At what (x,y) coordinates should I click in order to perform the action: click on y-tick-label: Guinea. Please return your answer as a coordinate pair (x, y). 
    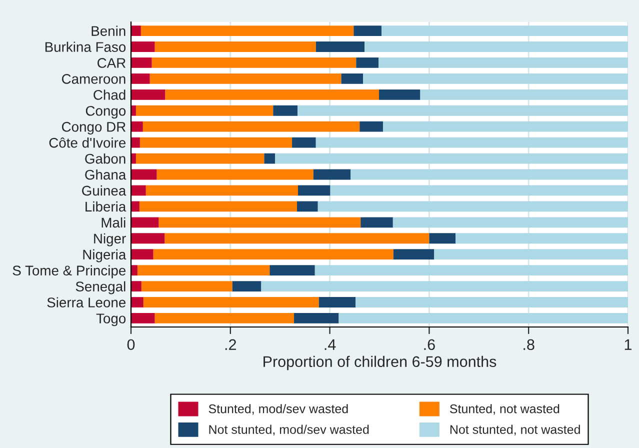
    Looking at the image, I should click on (104, 190).